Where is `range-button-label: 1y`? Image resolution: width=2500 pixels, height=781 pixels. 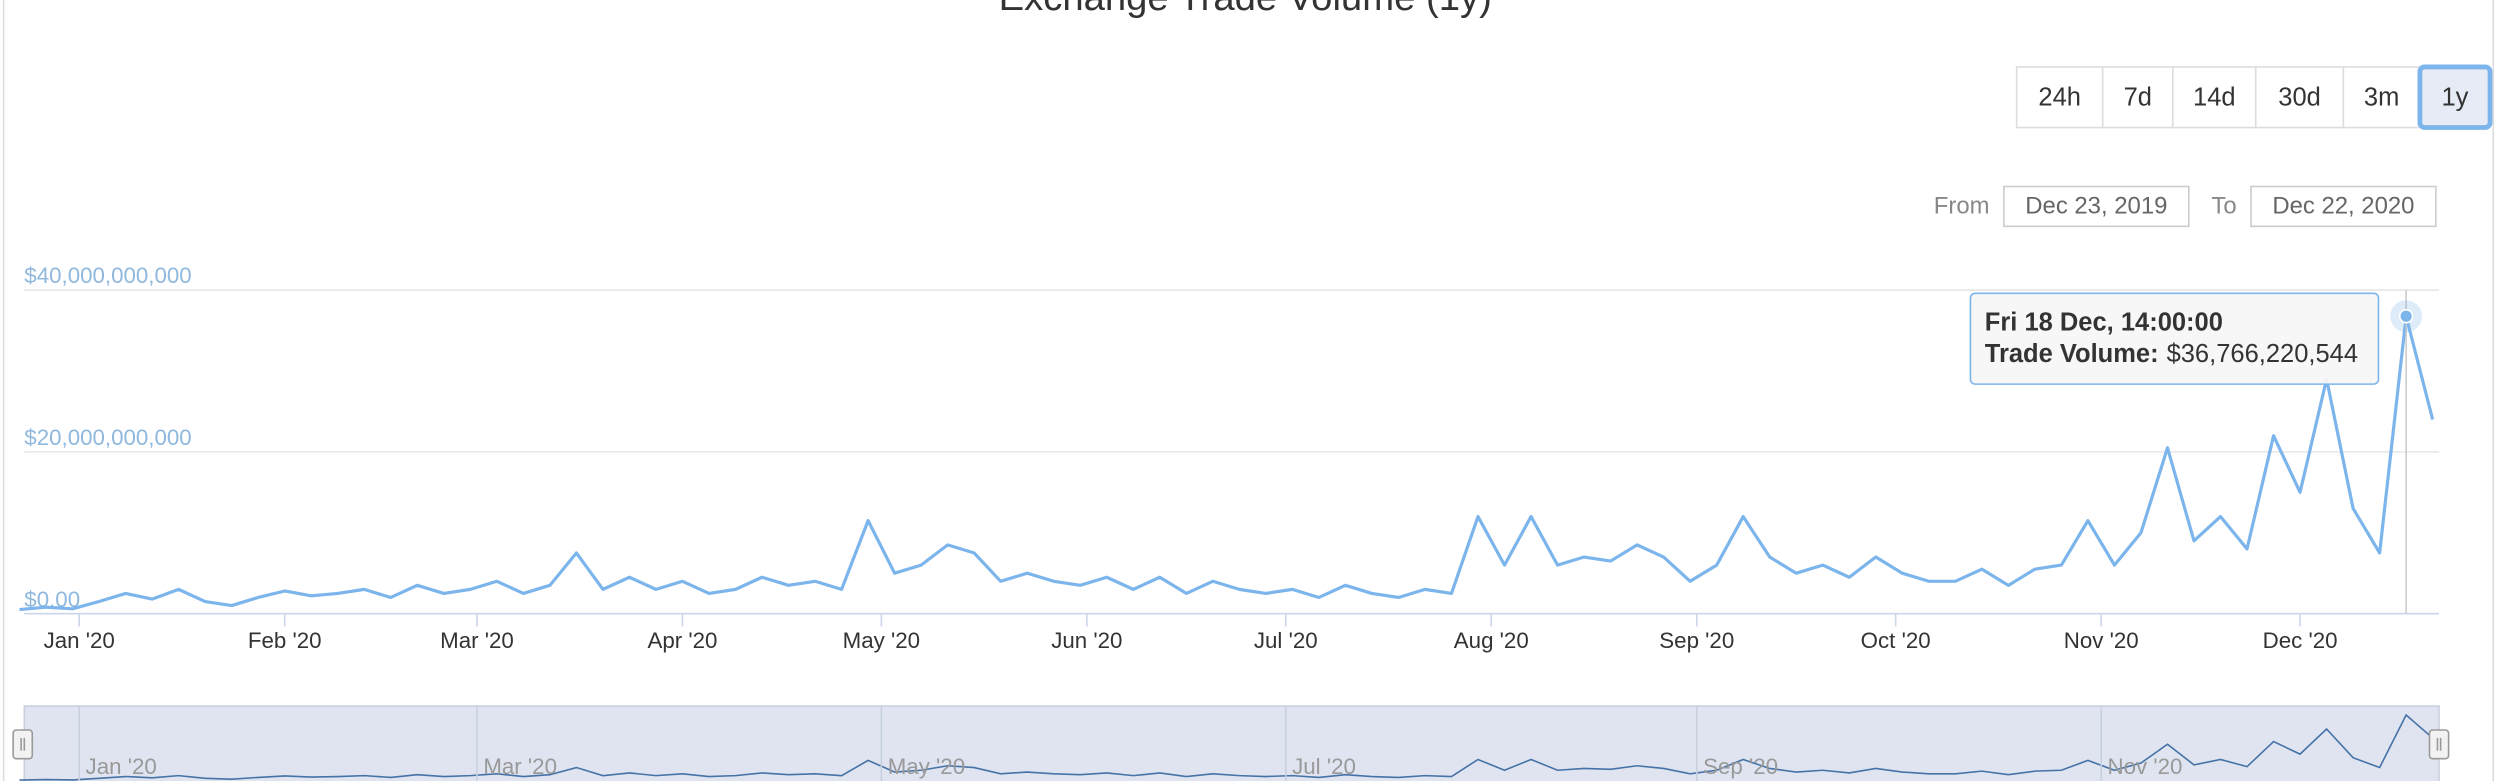 range-button-label: 1y is located at coordinates (2455, 98).